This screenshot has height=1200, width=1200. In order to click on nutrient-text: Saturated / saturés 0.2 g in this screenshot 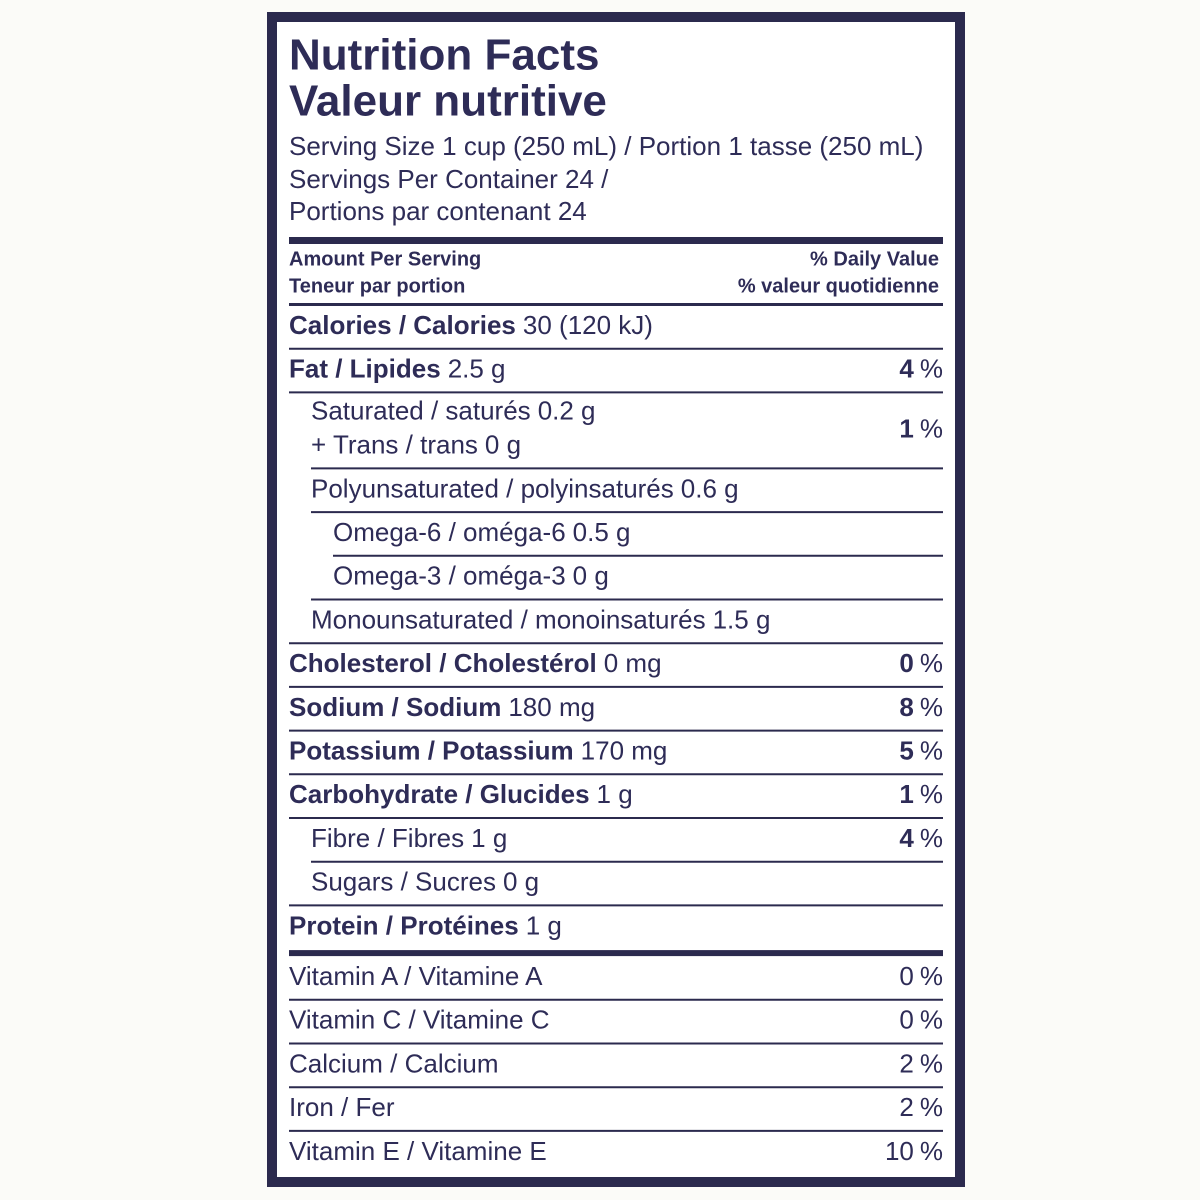, I will do `click(453, 410)`.